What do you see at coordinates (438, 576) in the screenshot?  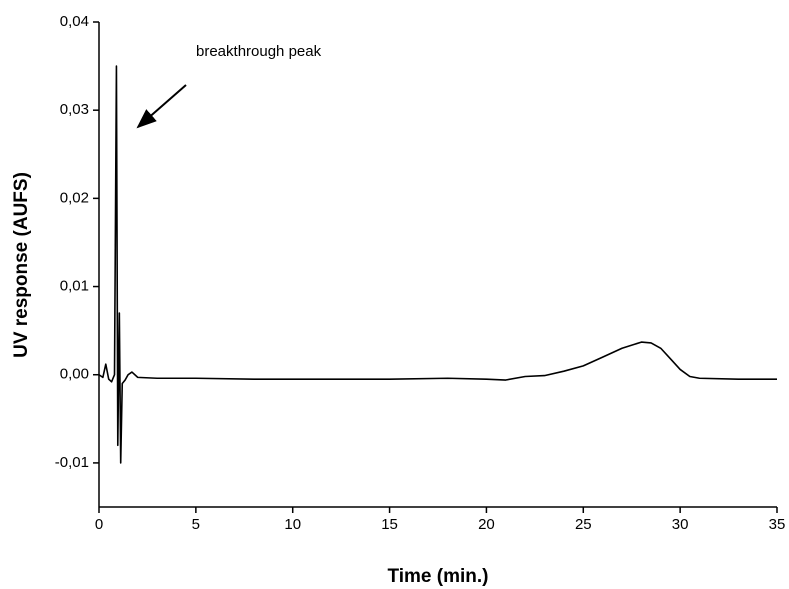 I see `x-axis-title: Time (min.)` at bounding box center [438, 576].